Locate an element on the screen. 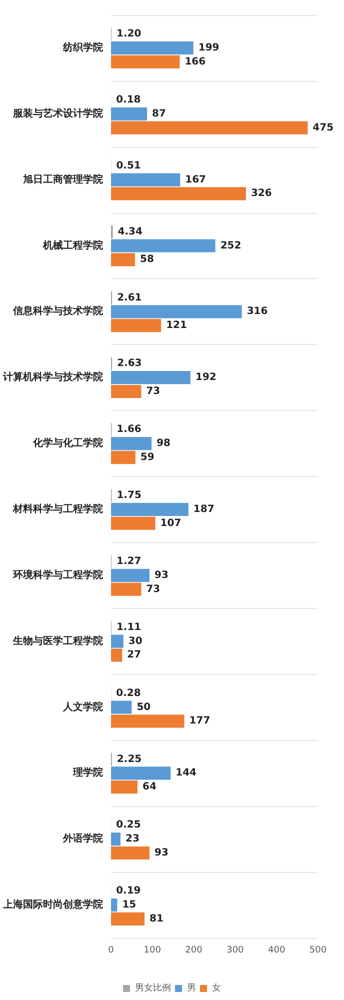 This screenshot has height=1000, width=344. data-label: 0.28 is located at coordinates (128, 693).